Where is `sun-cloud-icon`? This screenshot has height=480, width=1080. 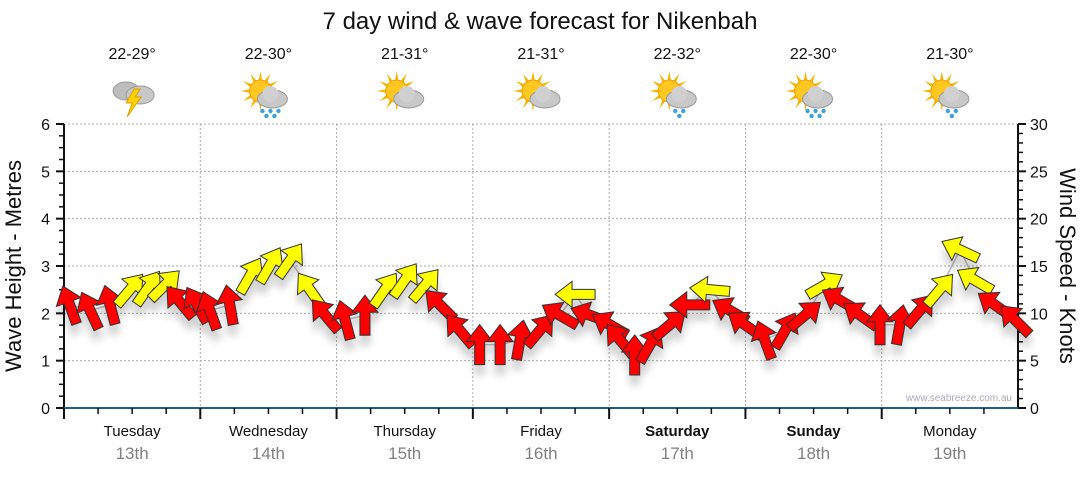
sun-cloud-icon is located at coordinates (400, 91).